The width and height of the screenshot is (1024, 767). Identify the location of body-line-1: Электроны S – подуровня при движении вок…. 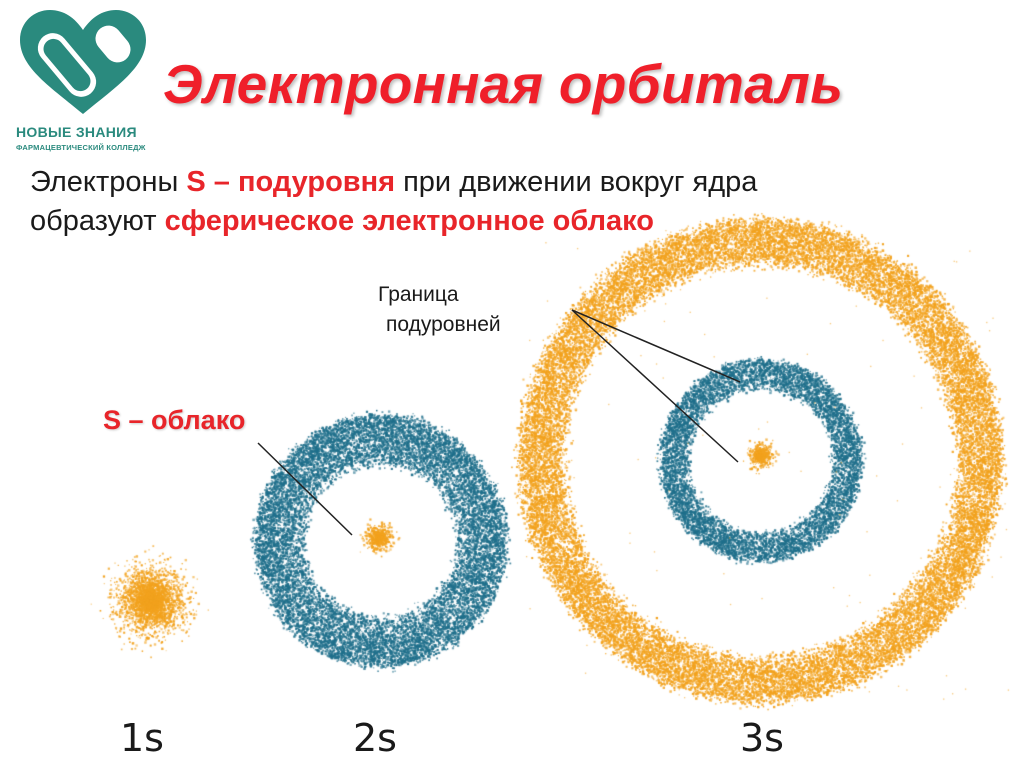
(393, 182).